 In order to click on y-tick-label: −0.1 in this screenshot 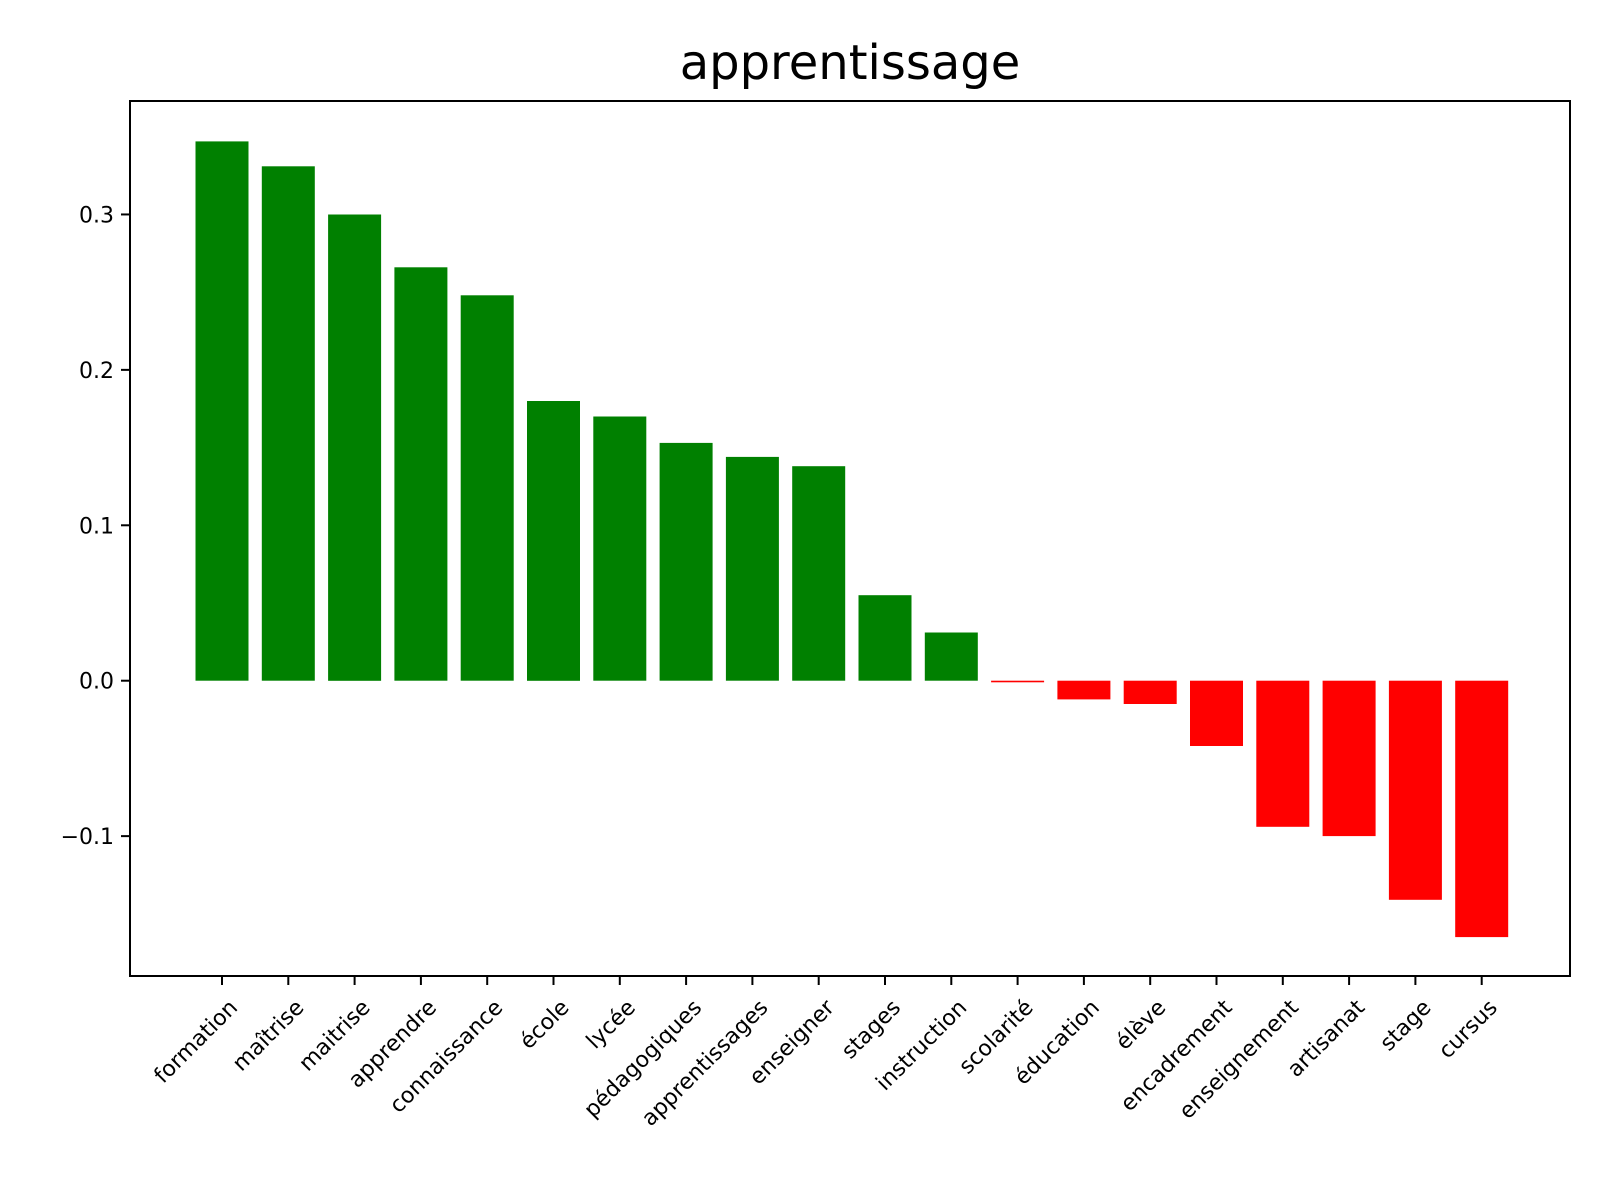, I will do `click(87, 837)`.